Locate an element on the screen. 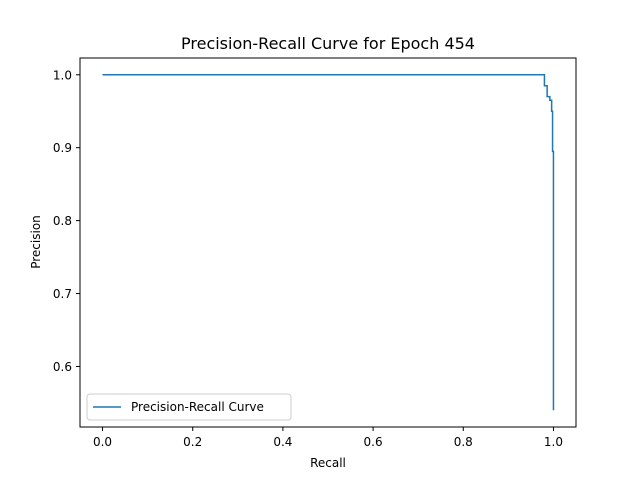  y-axis-label: Precision is located at coordinates (36, 242).